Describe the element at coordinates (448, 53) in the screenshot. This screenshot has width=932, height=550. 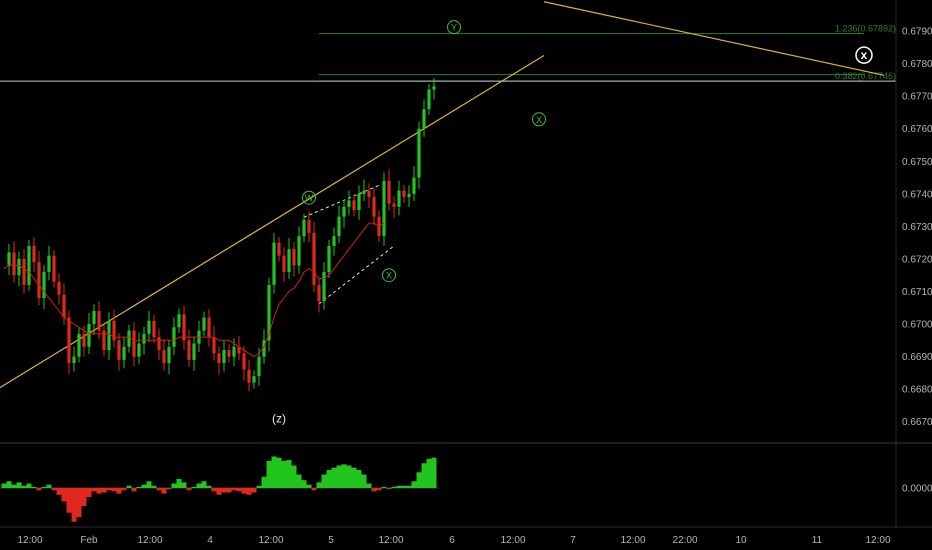
I see `fibonacci-levels: 1.236(0.67892) 0.382(0.67746)` at that location.